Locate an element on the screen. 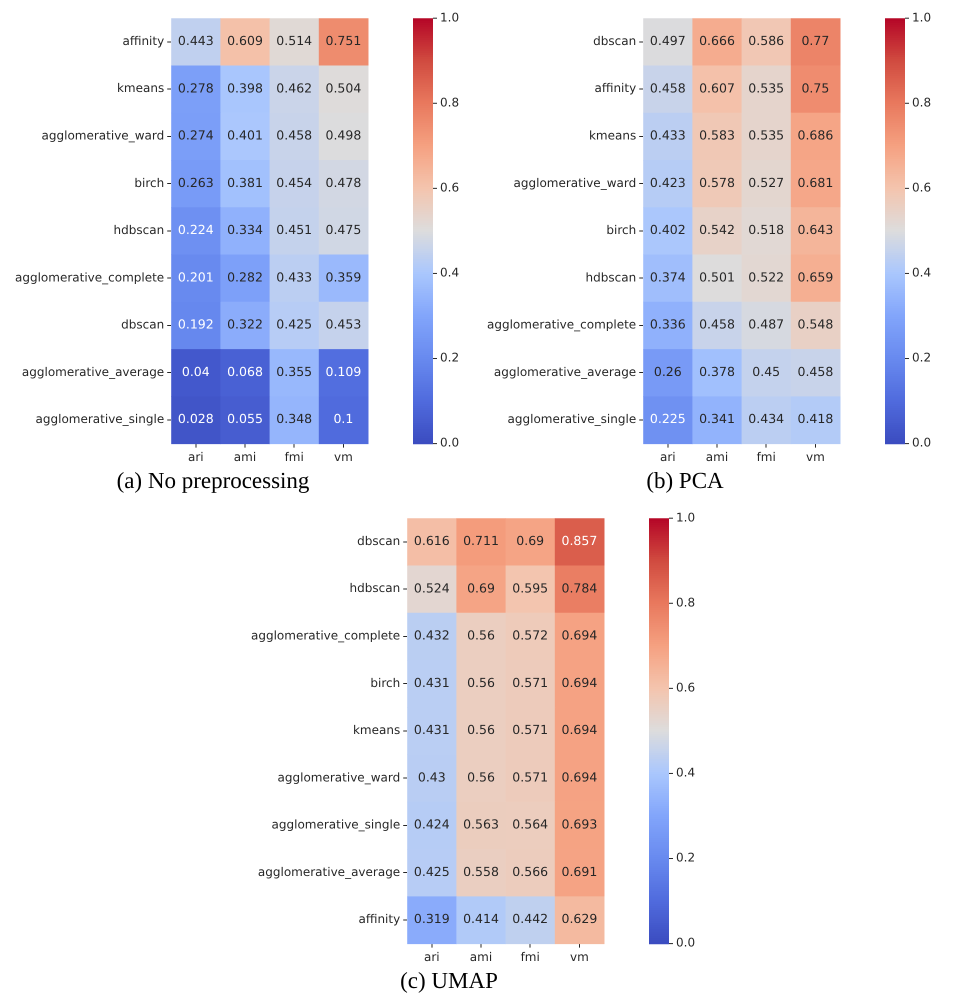 This screenshot has height=999, width=955. data-label: 0.659 is located at coordinates (816, 276).